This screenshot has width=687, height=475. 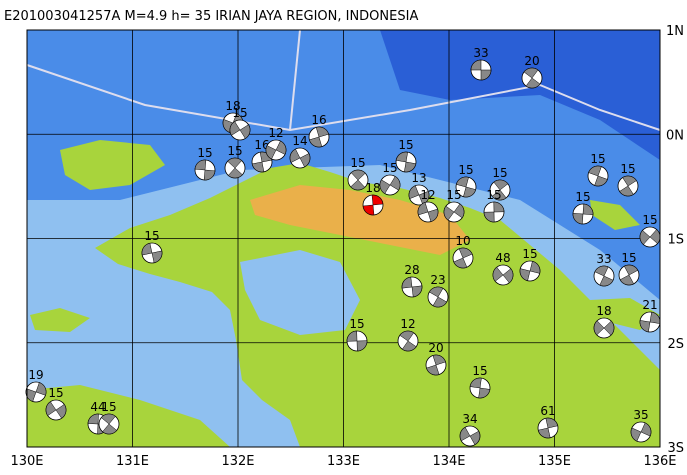 I want to click on lon-label: 132E, so click(x=237, y=461).